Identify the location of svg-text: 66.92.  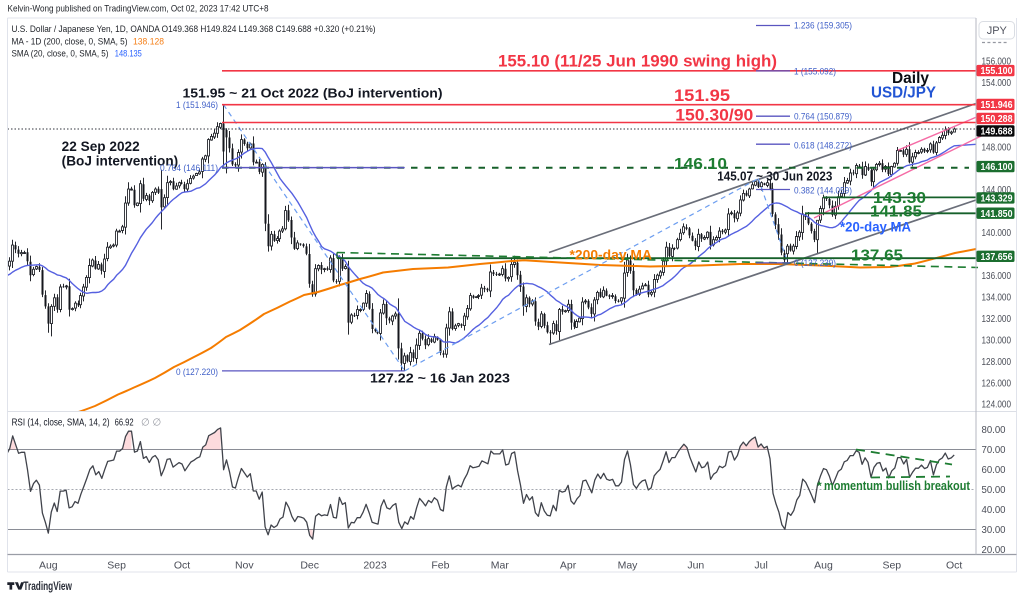
(124, 423).